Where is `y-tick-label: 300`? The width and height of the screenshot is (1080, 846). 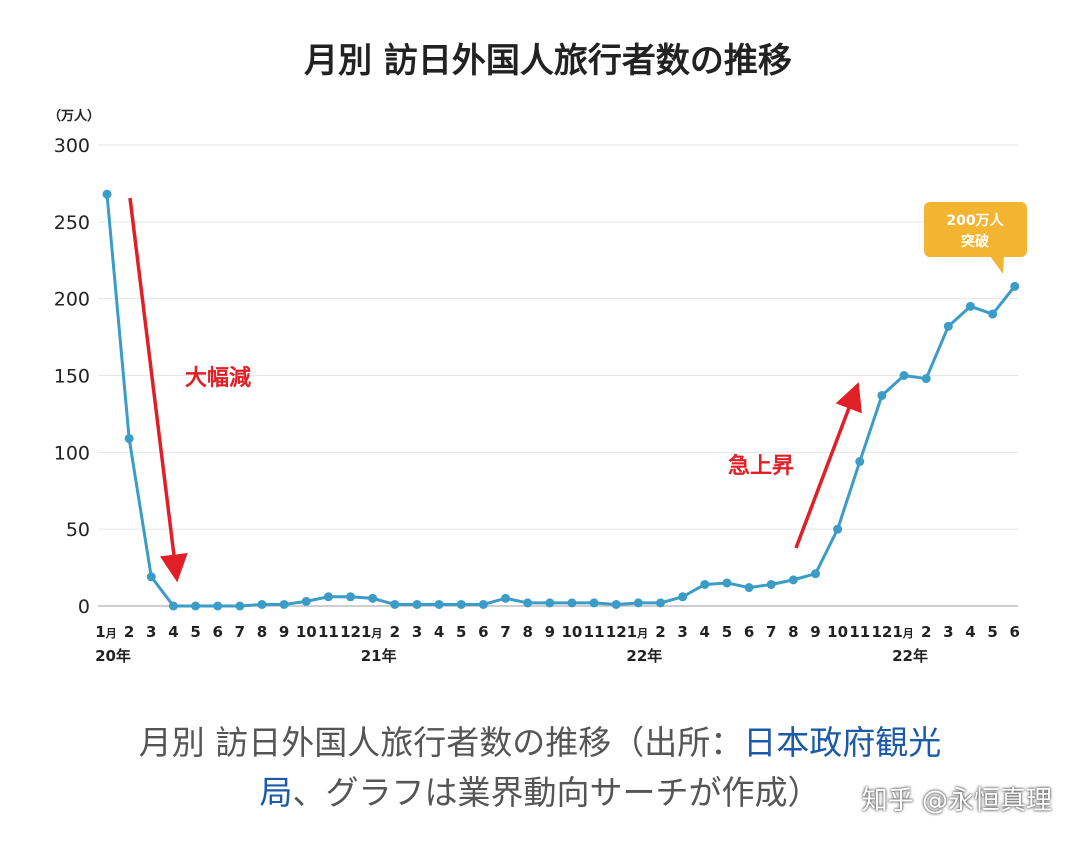
y-tick-label: 300 is located at coordinates (72, 146).